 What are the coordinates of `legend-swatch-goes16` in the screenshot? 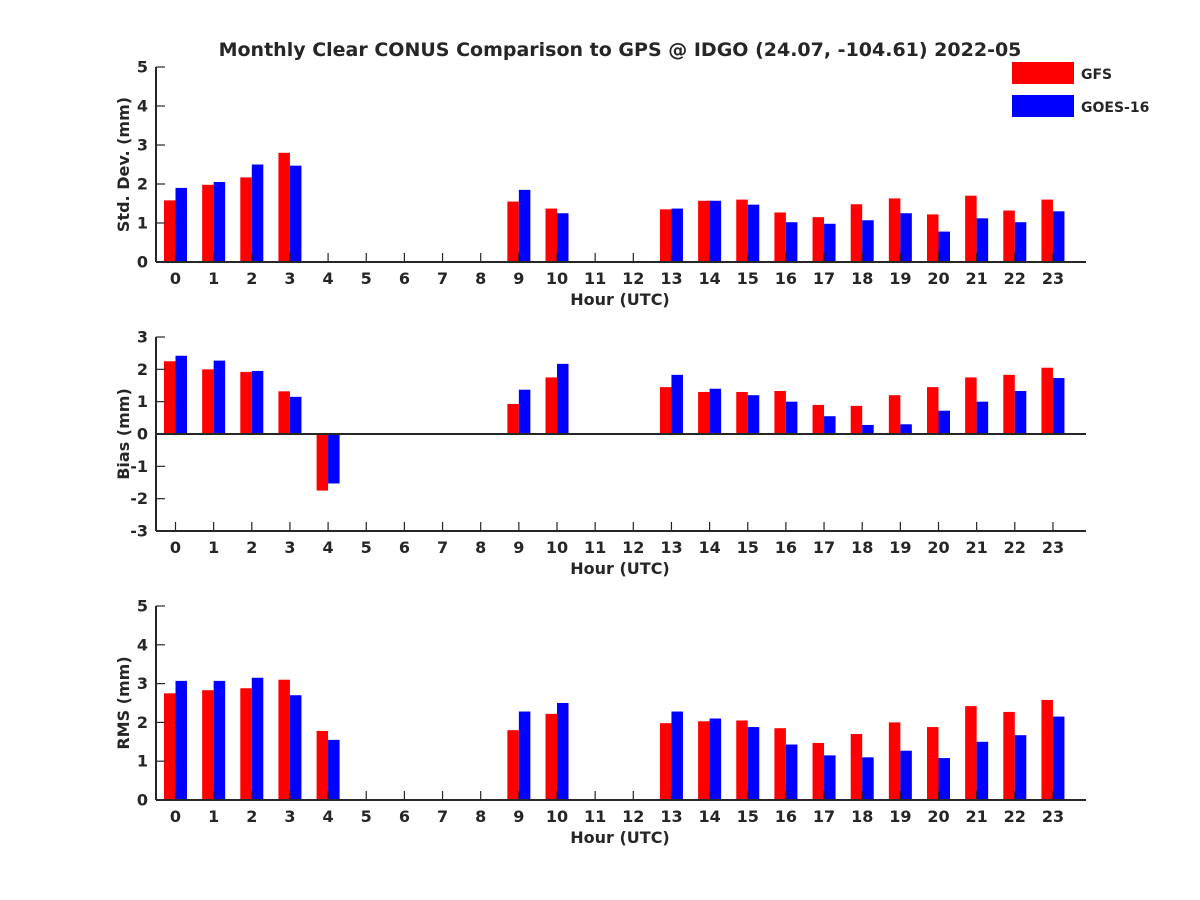 It's located at (1043, 106).